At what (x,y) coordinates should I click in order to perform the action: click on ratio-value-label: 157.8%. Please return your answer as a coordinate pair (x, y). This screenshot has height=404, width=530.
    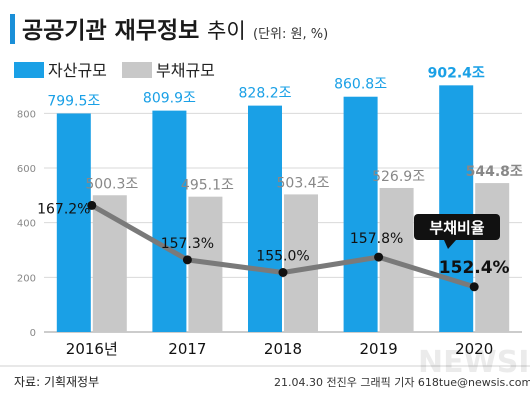
    Looking at the image, I should click on (376, 239).